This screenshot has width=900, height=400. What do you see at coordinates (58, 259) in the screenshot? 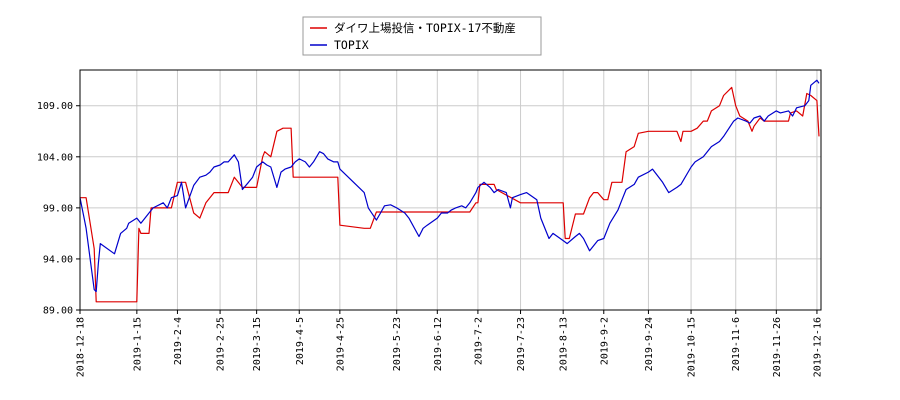
I see `y-tick-label: 94.00` at bounding box center [58, 259].